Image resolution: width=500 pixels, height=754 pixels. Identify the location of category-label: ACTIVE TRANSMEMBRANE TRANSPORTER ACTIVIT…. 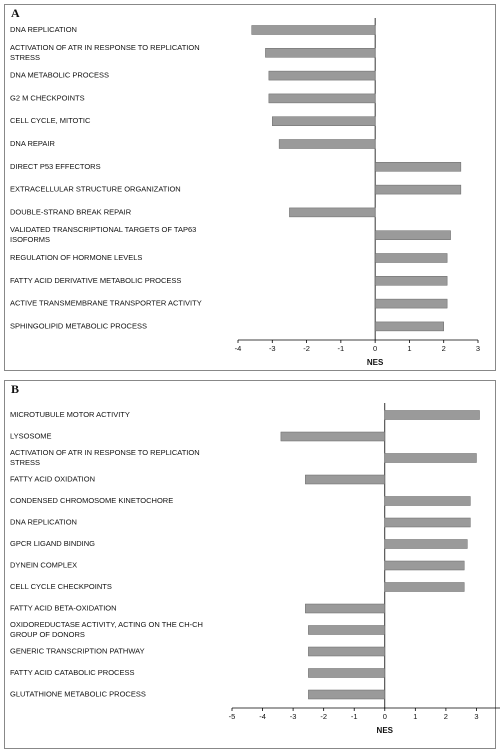
(106, 303).